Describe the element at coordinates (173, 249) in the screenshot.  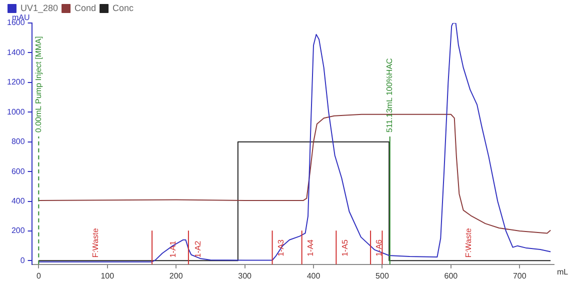
I see `annotation: 1-A1` at that location.